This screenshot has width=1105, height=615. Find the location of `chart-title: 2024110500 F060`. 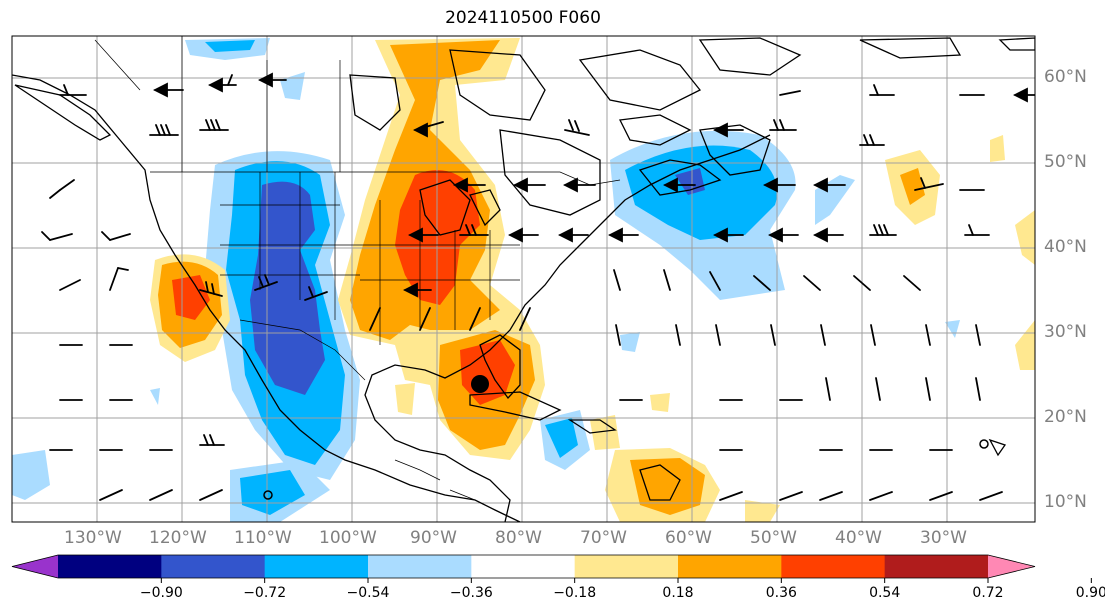

chart-title: 2024110500 F060 is located at coordinates (523, 18).